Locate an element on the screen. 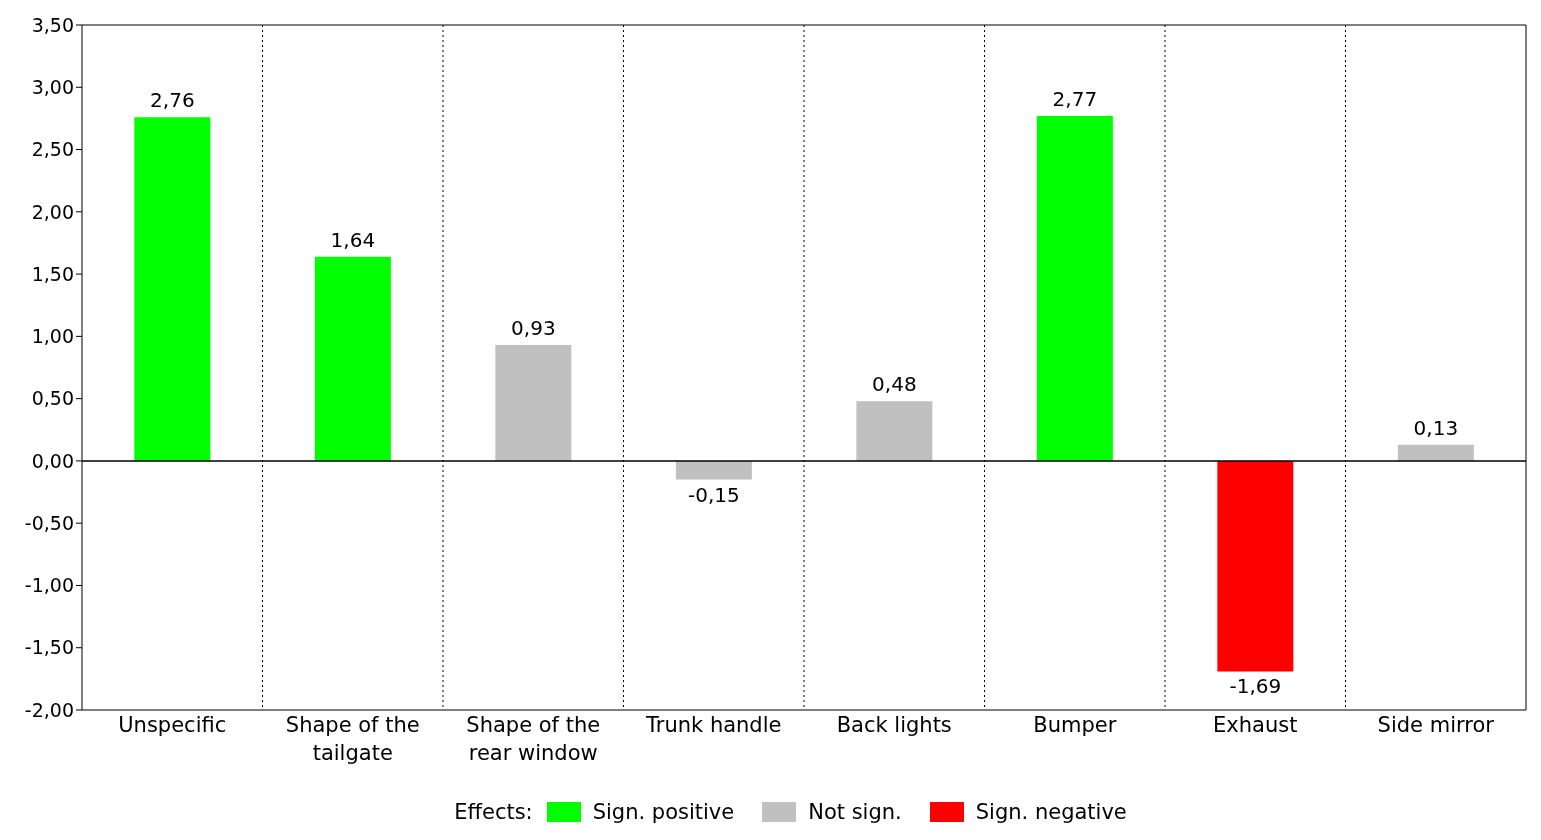 The height and width of the screenshot is (840, 1541). y-tick-label: -2,00 is located at coordinates (49, 709).